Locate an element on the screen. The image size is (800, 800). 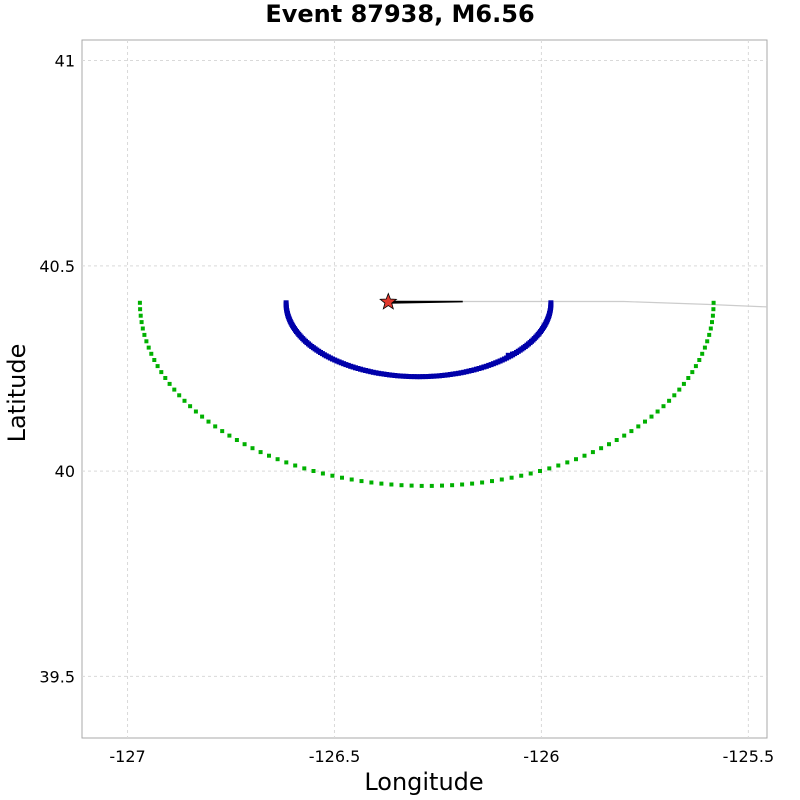
x-tick-label: -126.5 is located at coordinates (335, 756).